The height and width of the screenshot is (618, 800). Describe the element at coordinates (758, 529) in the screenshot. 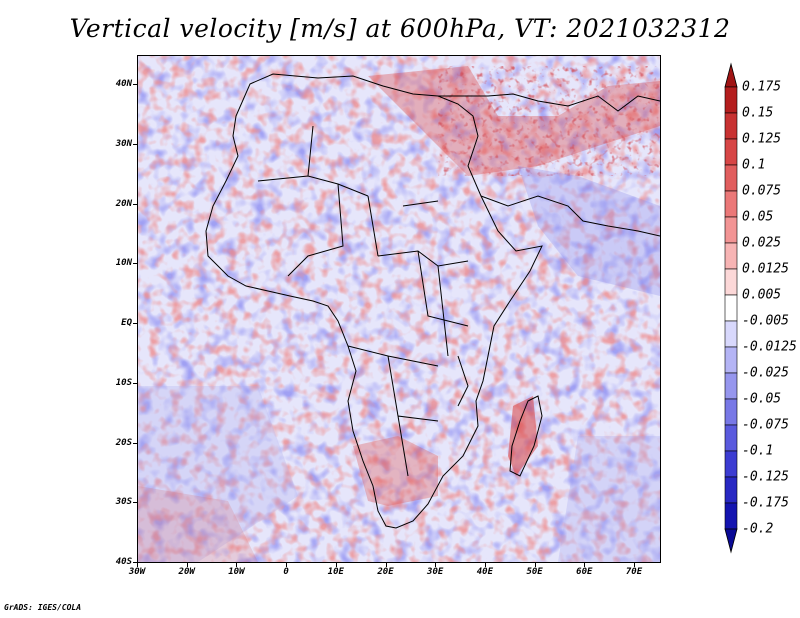

I see `colorbar-label: -0.2` at that location.